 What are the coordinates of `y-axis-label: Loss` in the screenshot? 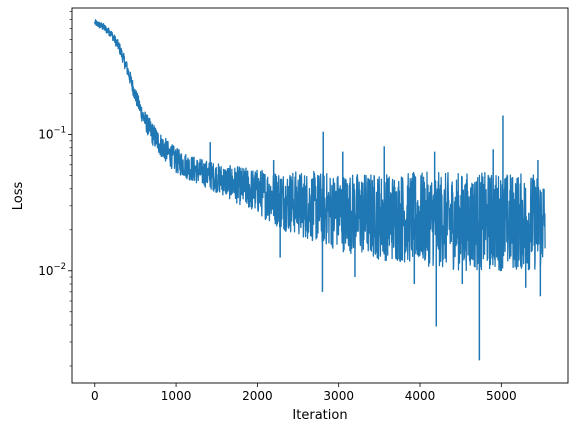 It's located at (18, 196).